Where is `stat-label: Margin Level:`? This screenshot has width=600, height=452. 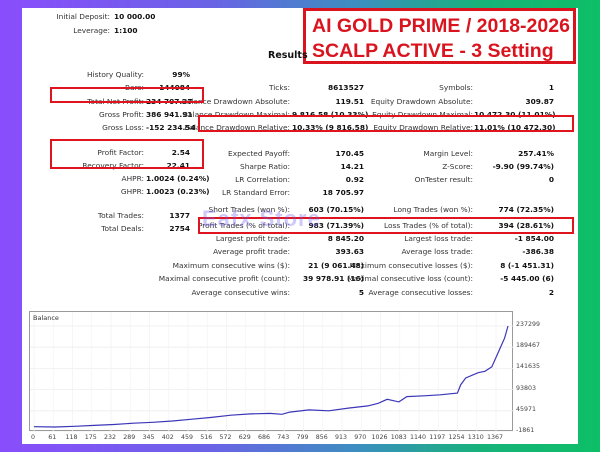 stat-label: Margin Level: is located at coordinates (448, 153).